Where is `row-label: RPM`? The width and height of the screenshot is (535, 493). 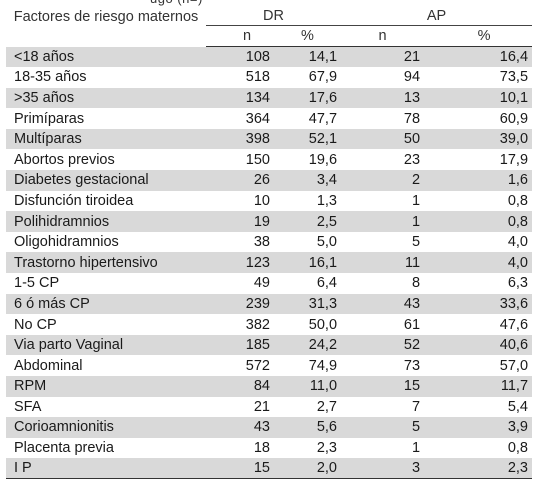 row-label: RPM is located at coordinates (106, 386).